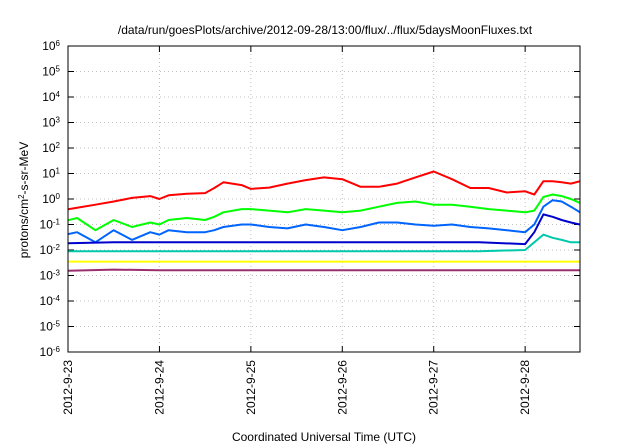 The height and width of the screenshot is (448, 640). I want to click on y-tick-label: 10⁻³, so click(50, 275).